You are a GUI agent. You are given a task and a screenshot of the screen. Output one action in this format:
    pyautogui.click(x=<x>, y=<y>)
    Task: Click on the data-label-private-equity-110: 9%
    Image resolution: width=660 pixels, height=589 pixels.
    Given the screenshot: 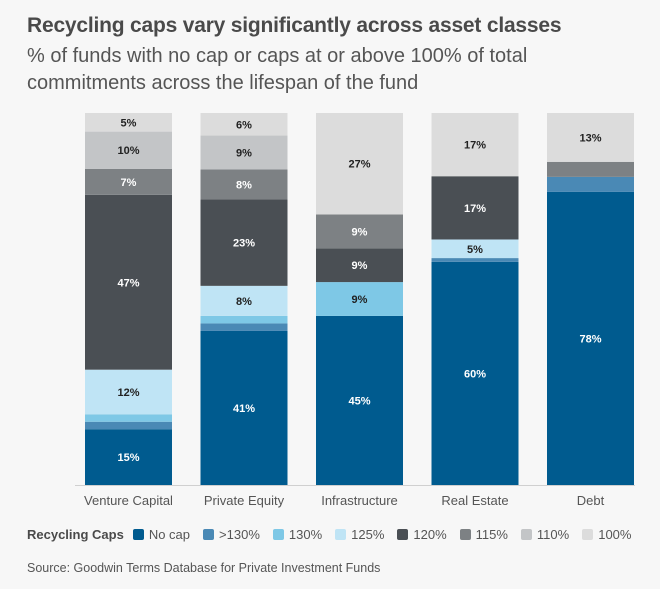 What is the action you would take?
    pyautogui.click(x=244, y=153)
    